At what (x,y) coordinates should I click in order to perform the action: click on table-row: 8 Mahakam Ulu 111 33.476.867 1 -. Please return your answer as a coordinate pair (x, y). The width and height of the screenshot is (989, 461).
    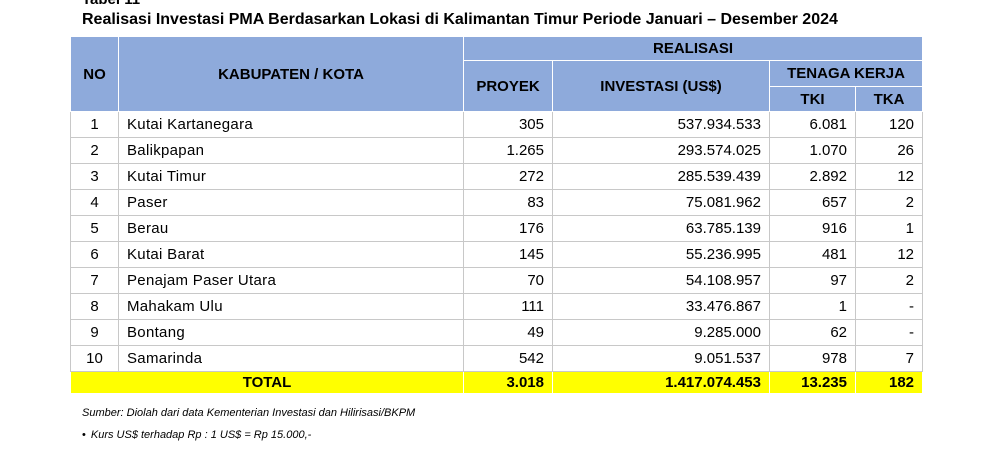
    Looking at the image, I should click on (497, 306).